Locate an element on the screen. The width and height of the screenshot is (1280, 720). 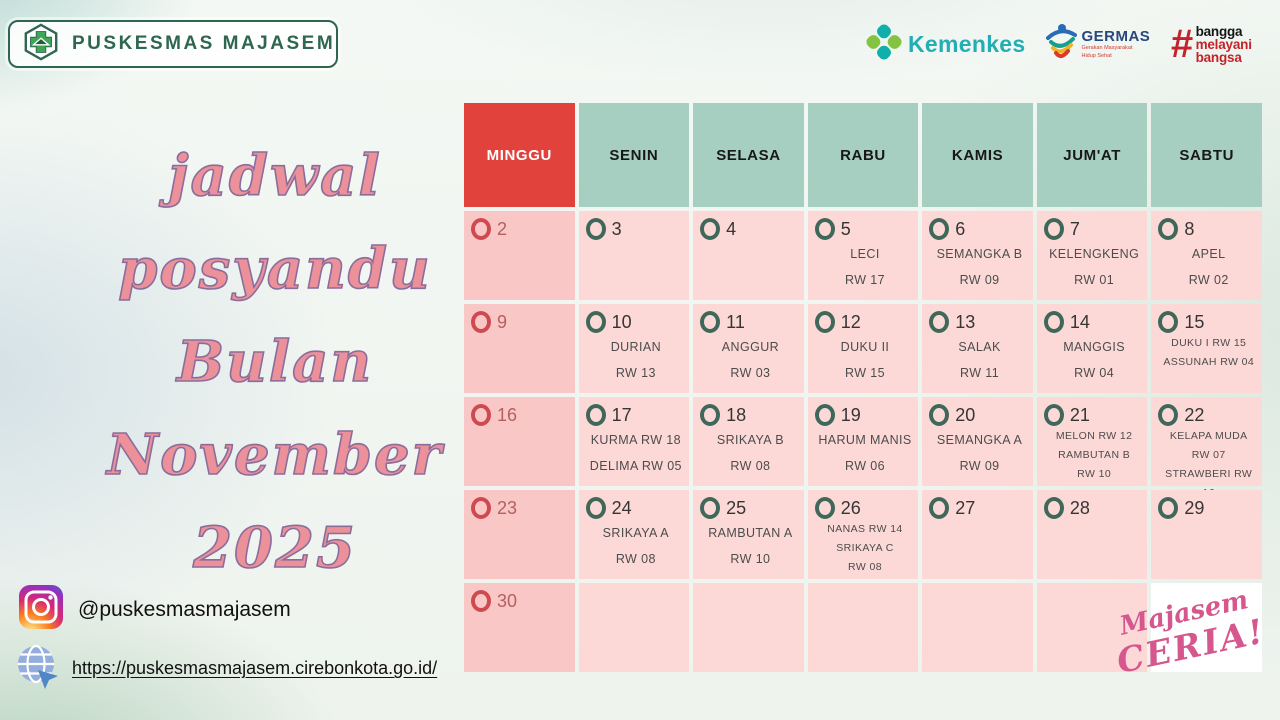
bangga-line-1: bangga is located at coordinates (1219, 31).